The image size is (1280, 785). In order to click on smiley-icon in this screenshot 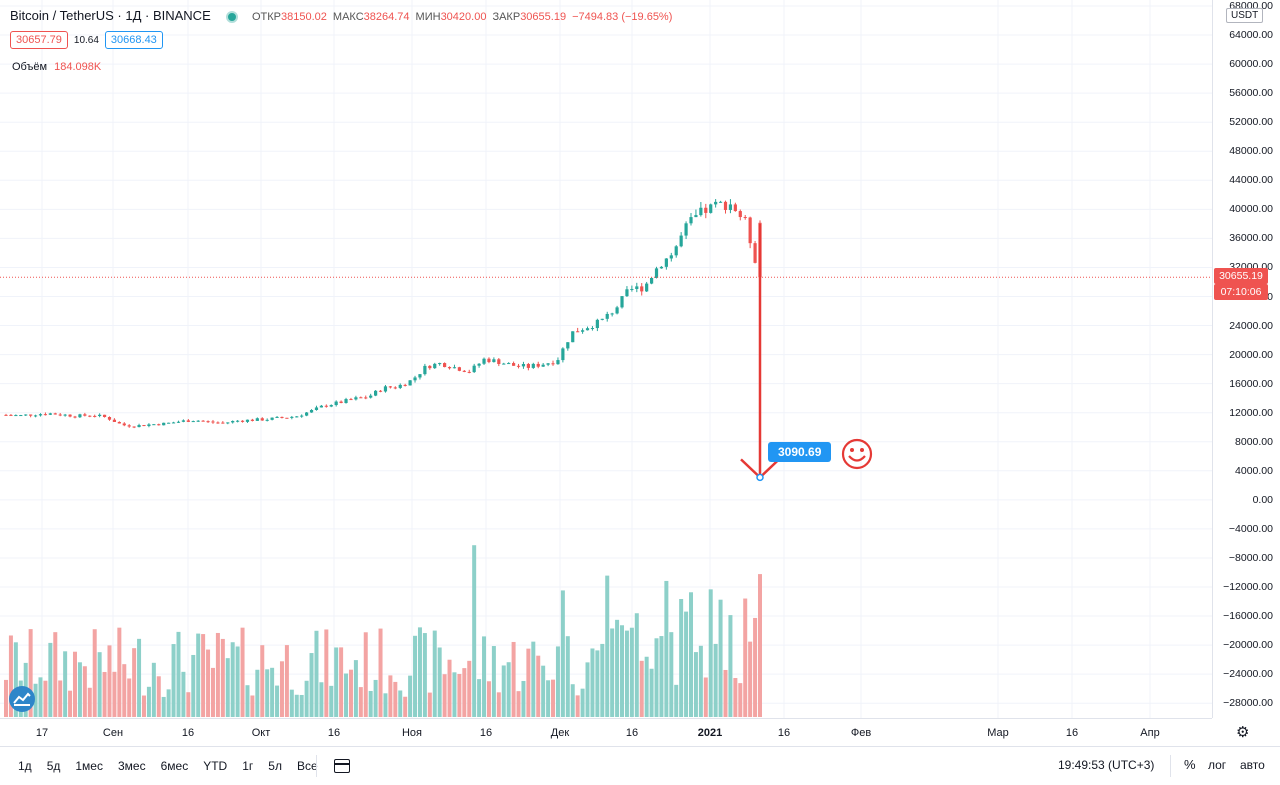, I will do `click(857, 456)`.